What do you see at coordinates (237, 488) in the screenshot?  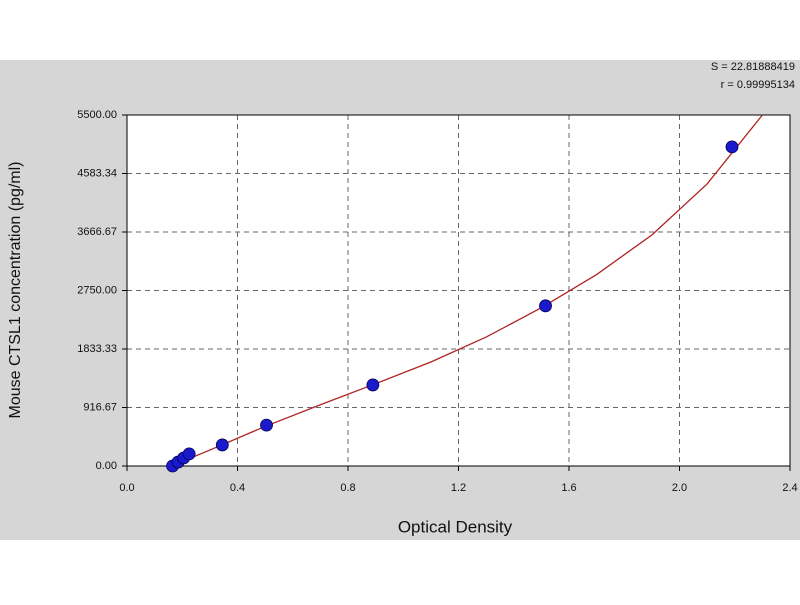 I see `x-tick-label: 0.4` at bounding box center [237, 488].